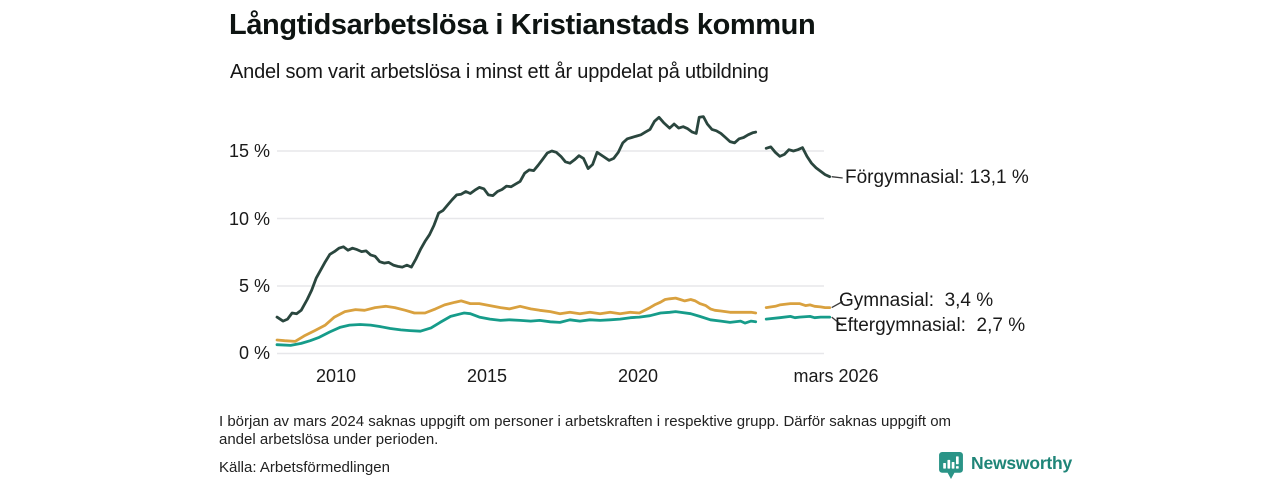  What do you see at coordinates (638, 376) in the screenshot?
I see `x-axis-tick-2020: 2020` at bounding box center [638, 376].